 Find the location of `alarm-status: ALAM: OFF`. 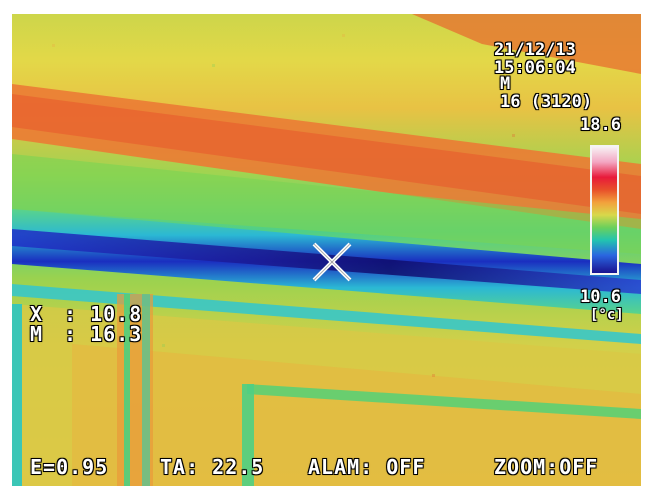

alarm-status: ALAM: OFF is located at coordinates (367, 467).